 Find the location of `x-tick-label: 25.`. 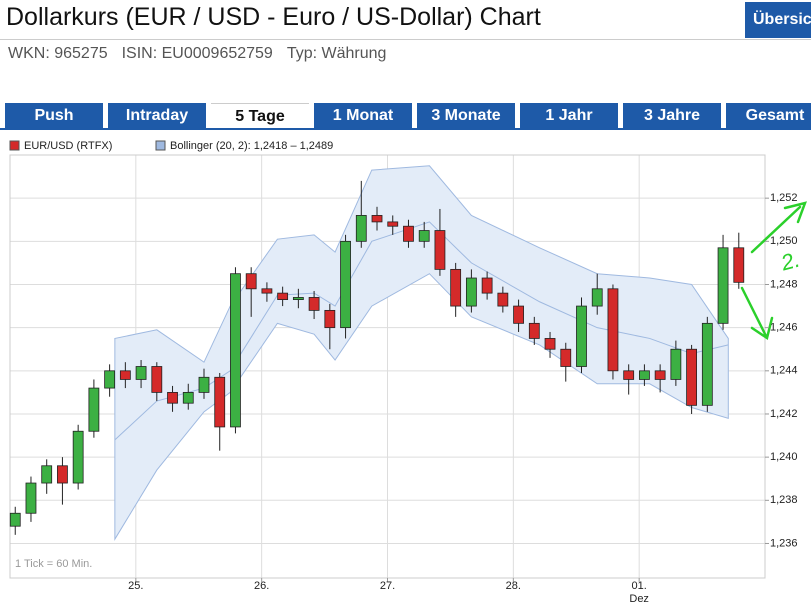

x-tick-label: 25. is located at coordinates (135, 586).